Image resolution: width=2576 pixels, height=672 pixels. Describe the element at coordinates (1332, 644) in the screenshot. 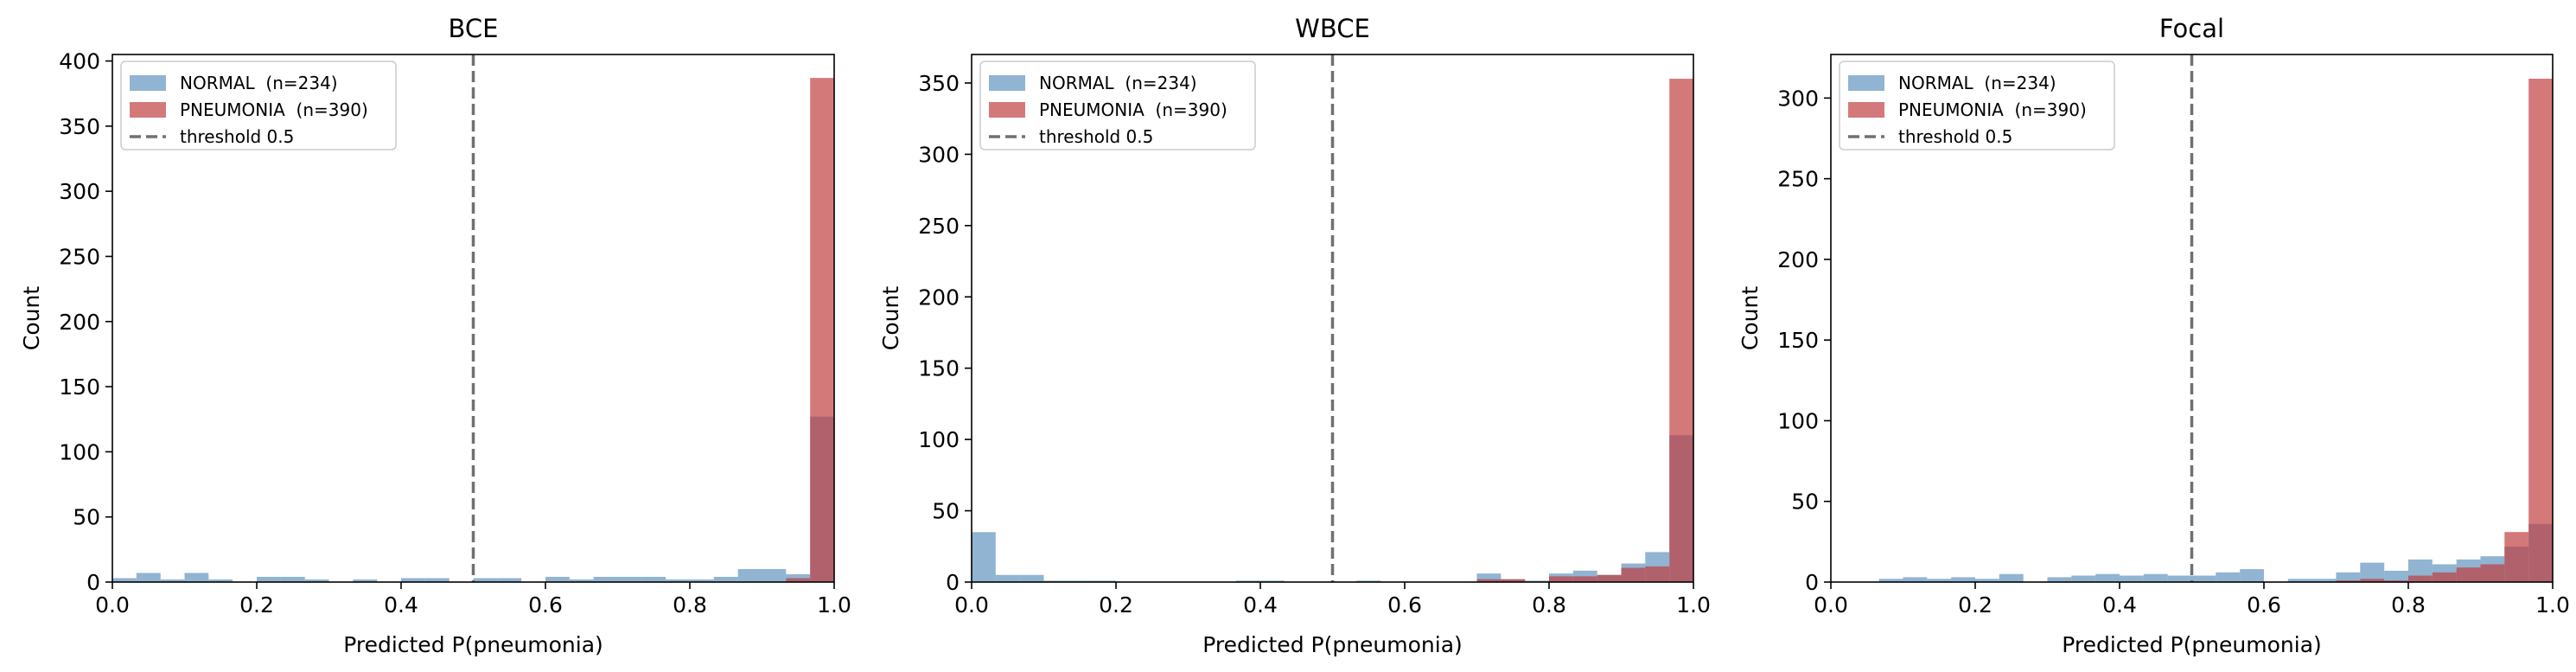

I see `x-axis-label: Predicted P(pneumonia)` at that location.